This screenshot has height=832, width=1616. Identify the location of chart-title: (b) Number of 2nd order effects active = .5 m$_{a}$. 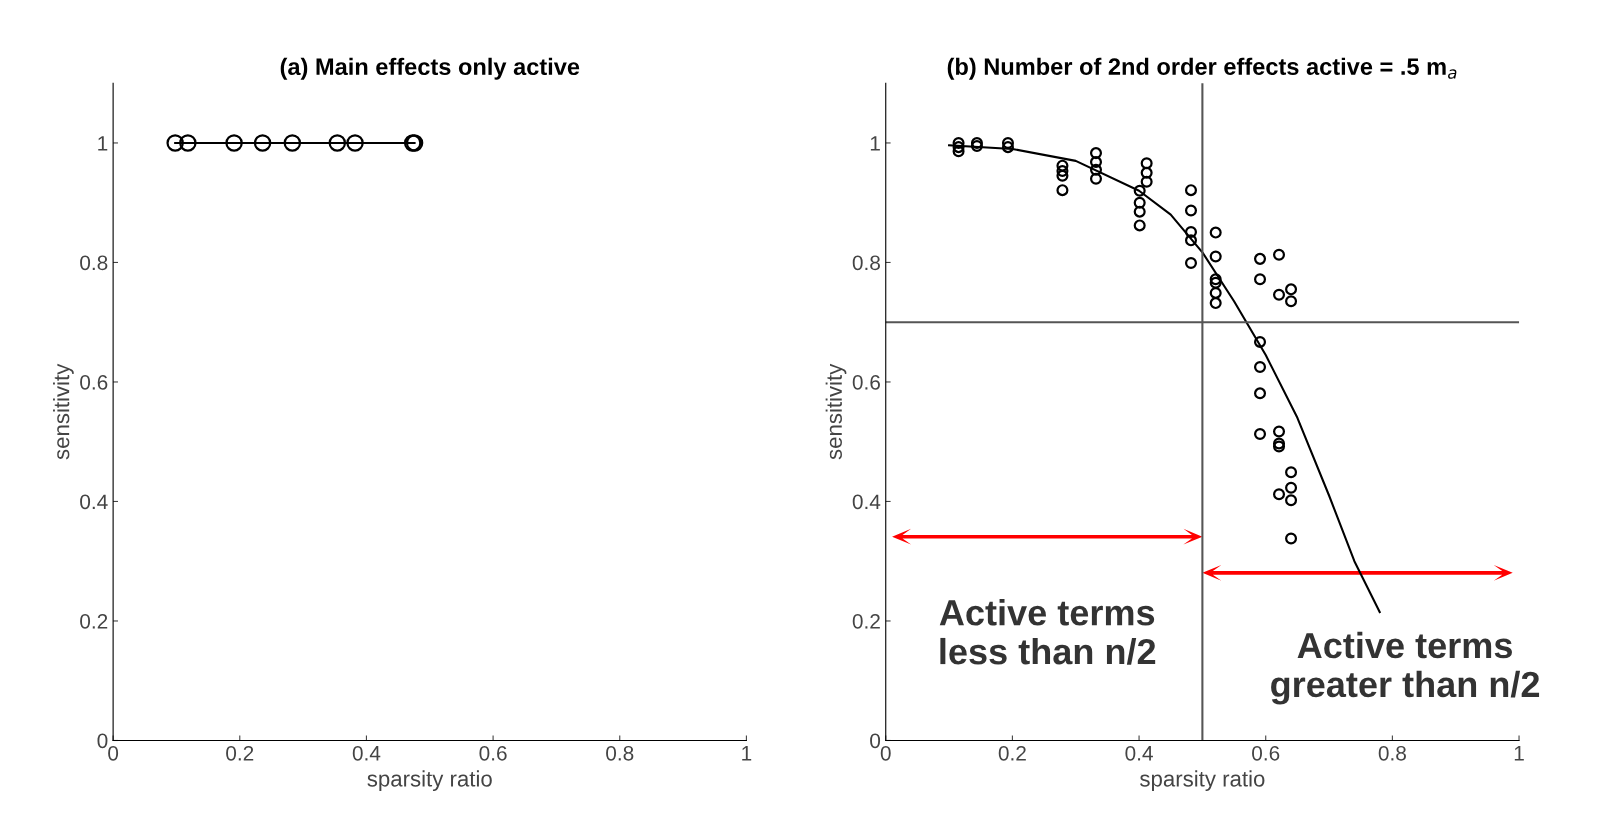
(1202, 68).